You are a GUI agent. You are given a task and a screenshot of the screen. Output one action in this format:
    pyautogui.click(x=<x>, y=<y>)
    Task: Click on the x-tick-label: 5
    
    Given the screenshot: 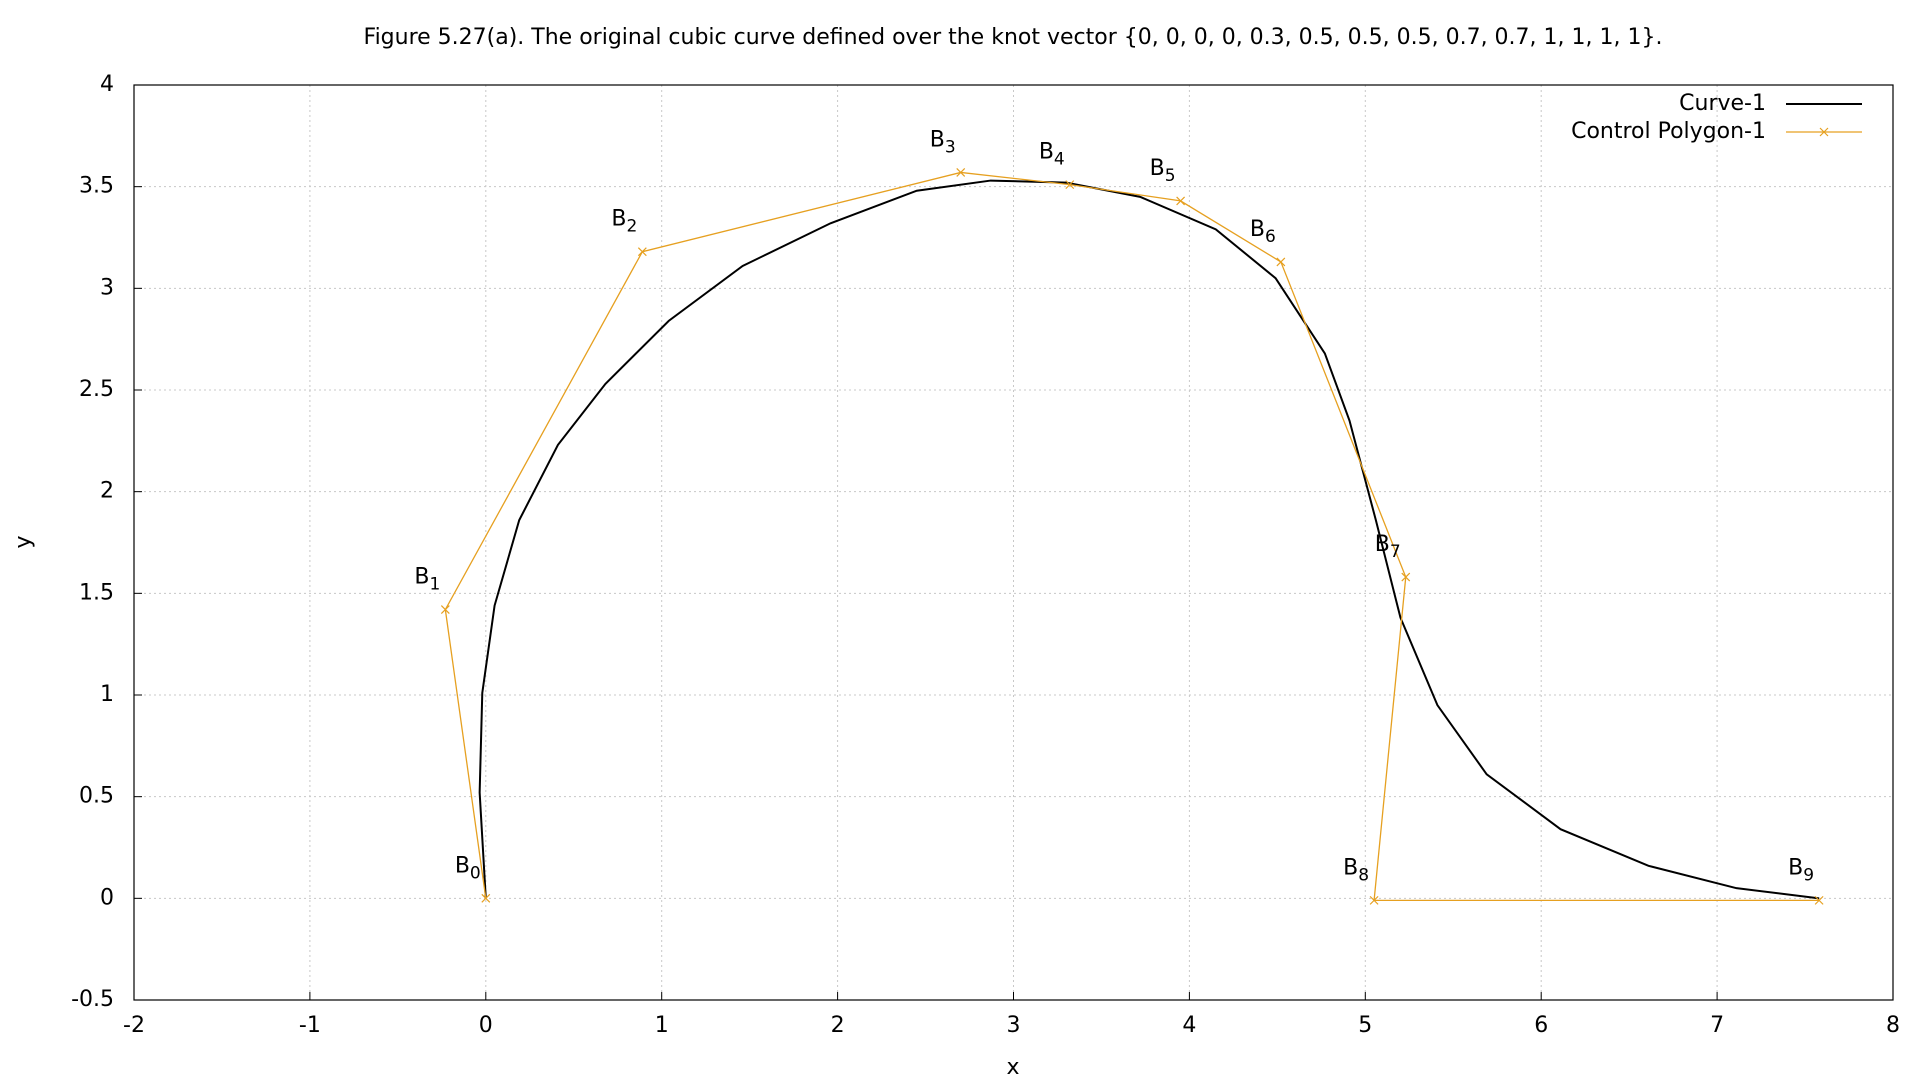 What is the action you would take?
    pyautogui.click(x=1365, y=1025)
    